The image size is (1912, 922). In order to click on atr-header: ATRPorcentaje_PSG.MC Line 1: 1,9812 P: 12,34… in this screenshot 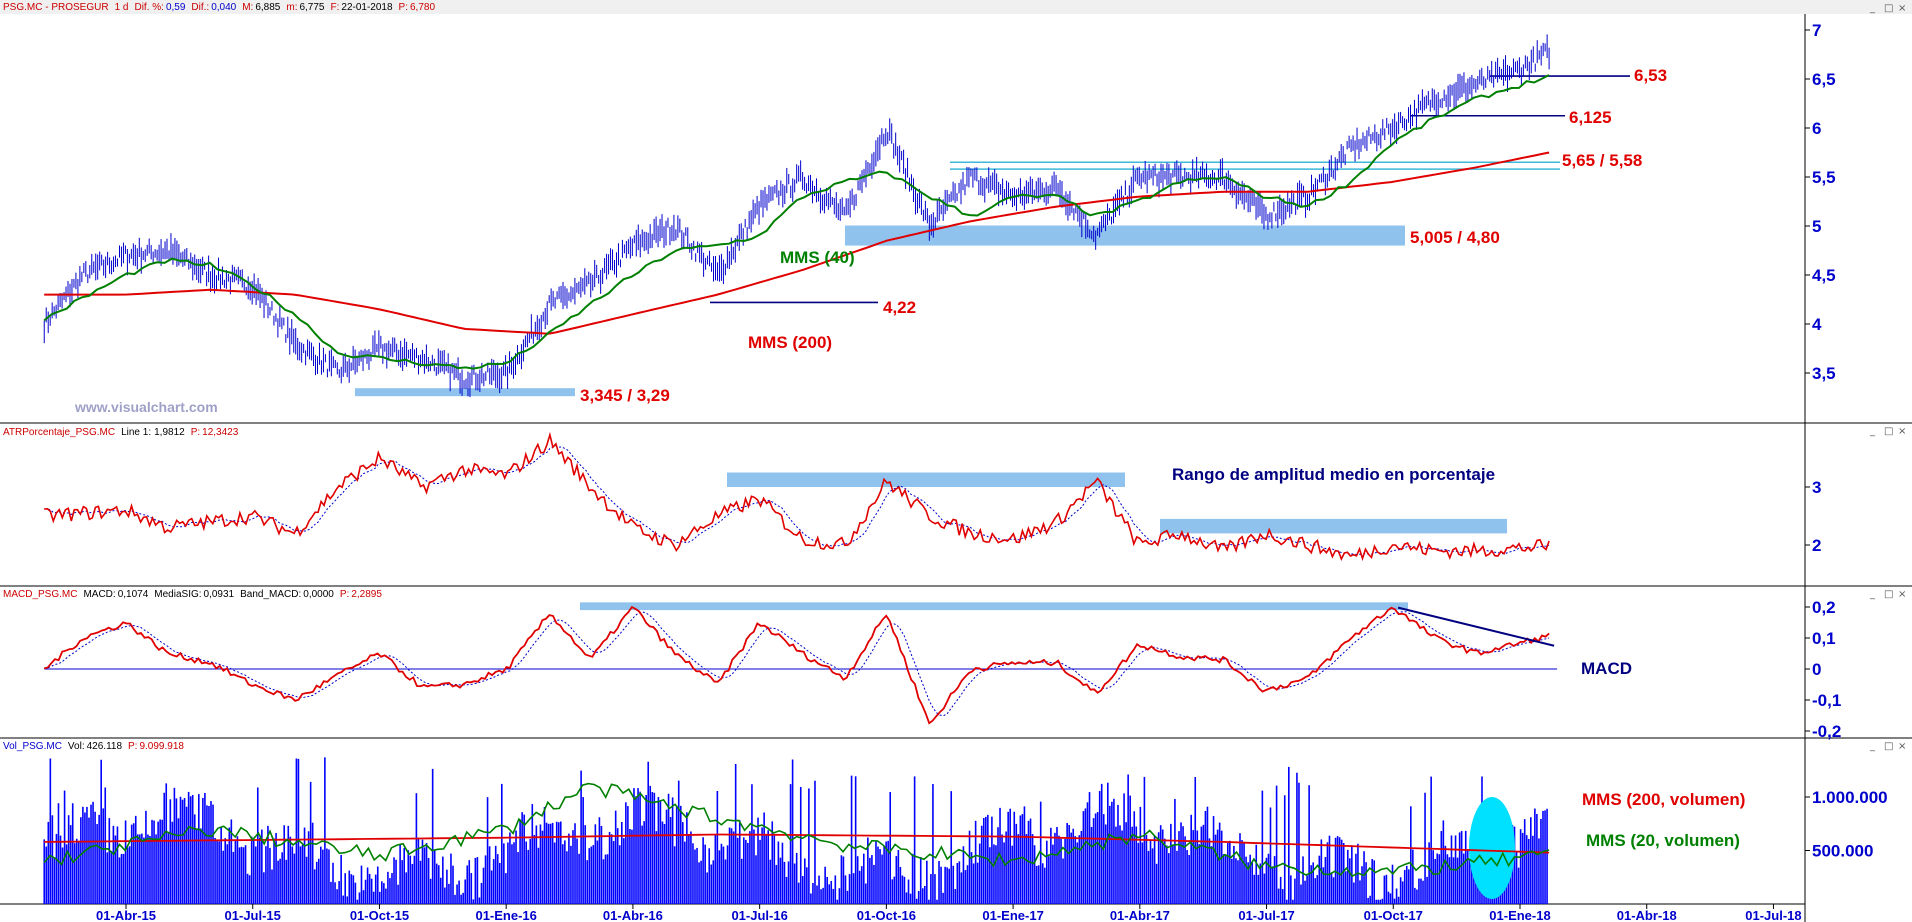, I will do `click(121, 432)`.